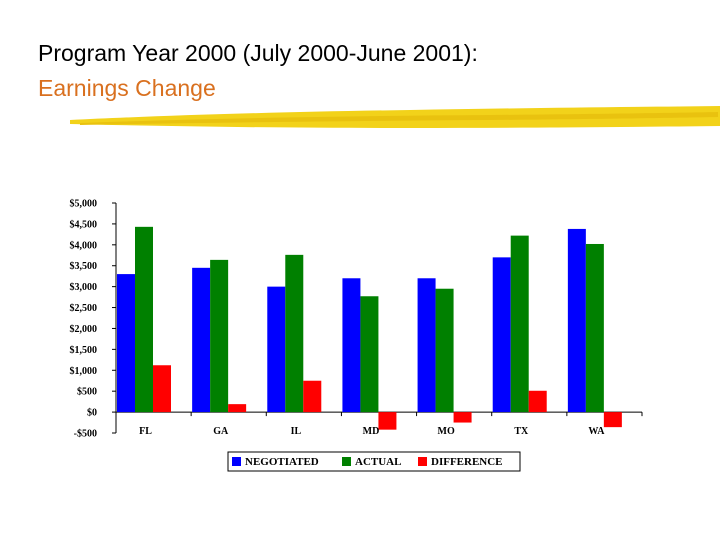  Describe the element at coordinates (84, 350) in the screenshot. I see `y-tick-label: $1,500` at that location.